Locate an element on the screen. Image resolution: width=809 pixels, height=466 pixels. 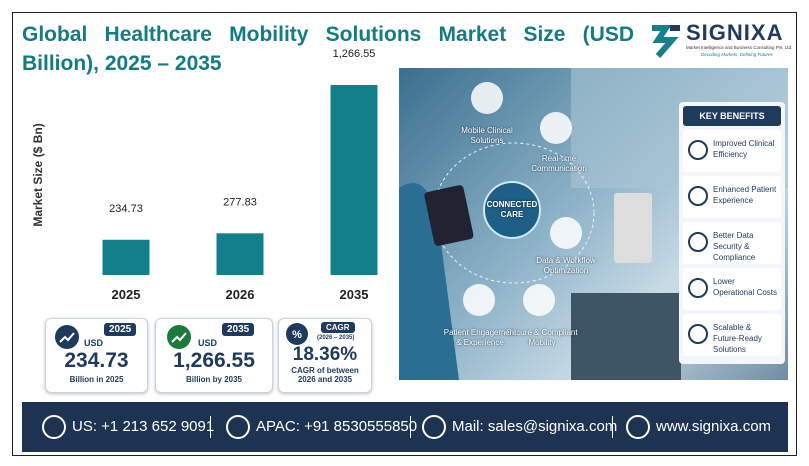
card-value: 18.36% is located at coordinates (325, 354).